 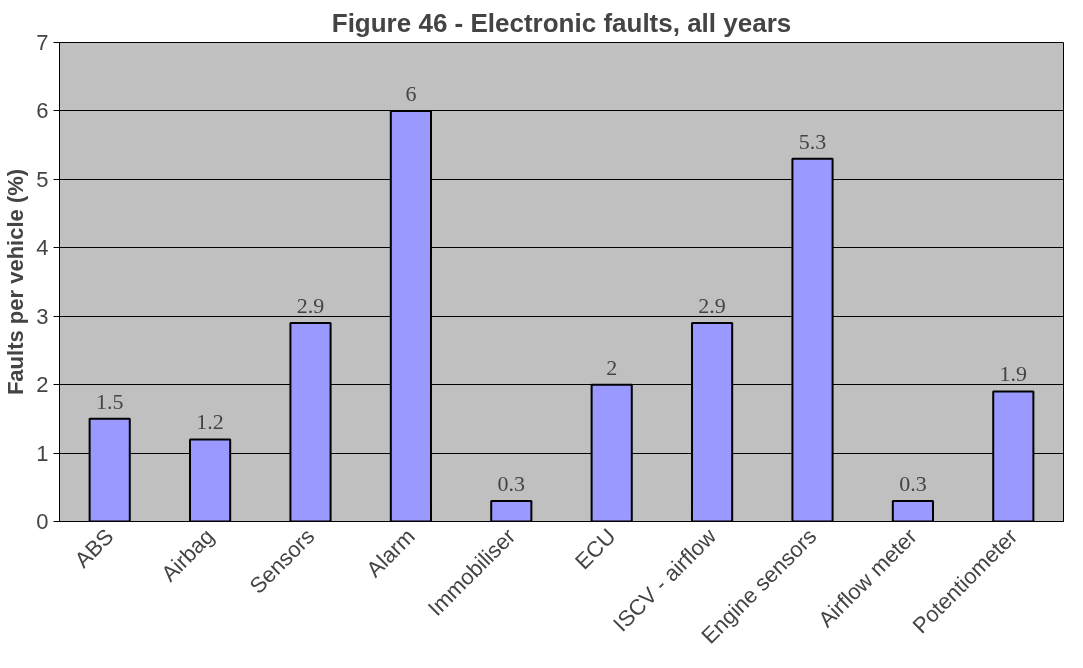 What do you see at coordinates (411, 93) in the screenshot?
I see `data-label: 6` at bounding box center [411, 93].